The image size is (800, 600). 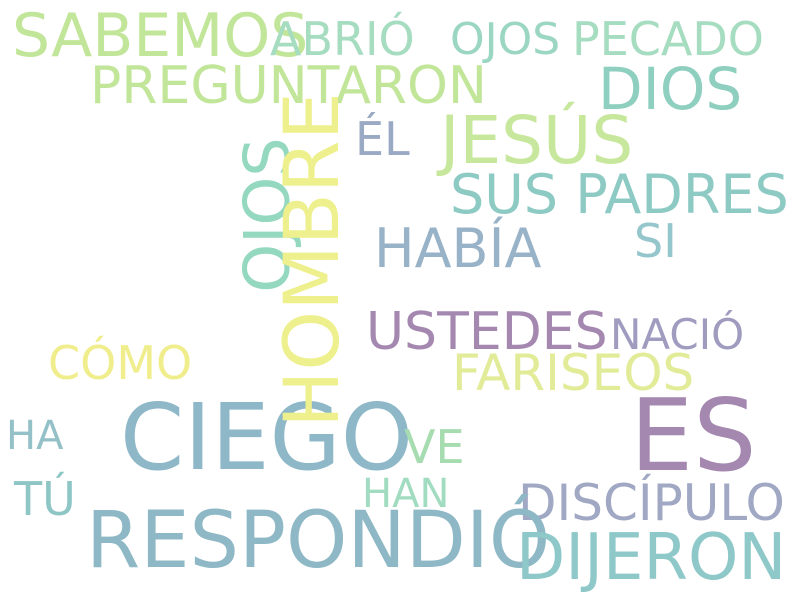 I want to click on word-si: SI, so click(x=655, y=241).